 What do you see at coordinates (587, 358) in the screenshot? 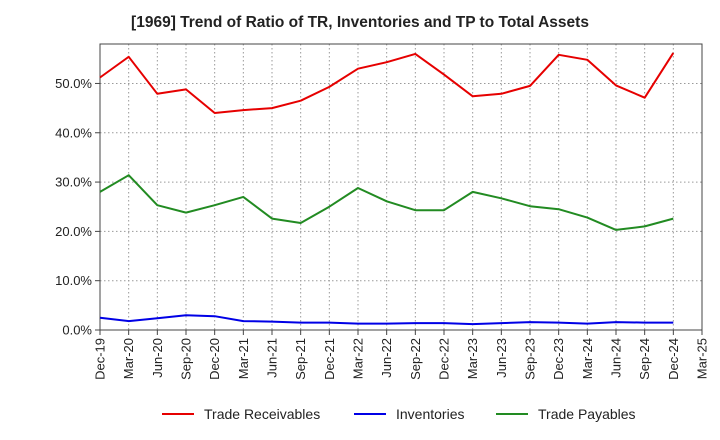
I see `x-tick-label: Mar-24` at bounding box center [587, 358].